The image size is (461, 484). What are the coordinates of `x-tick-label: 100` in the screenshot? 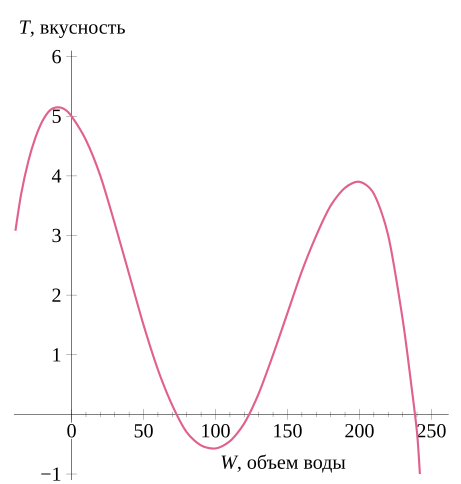 It's located at (216, 431).